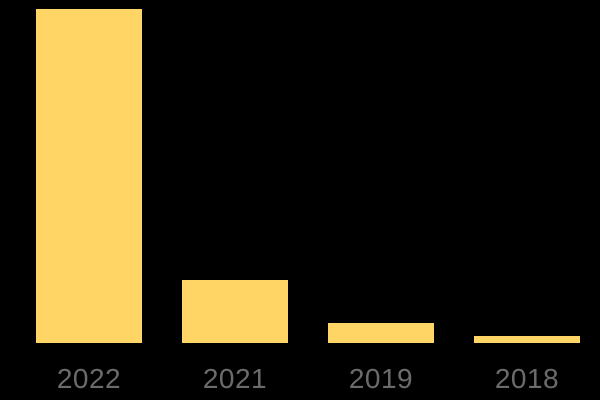 Image resolution: width=600 pixels, height=400 pixels. I want to click on bar-column-2021: 2021, so click(235, 340).